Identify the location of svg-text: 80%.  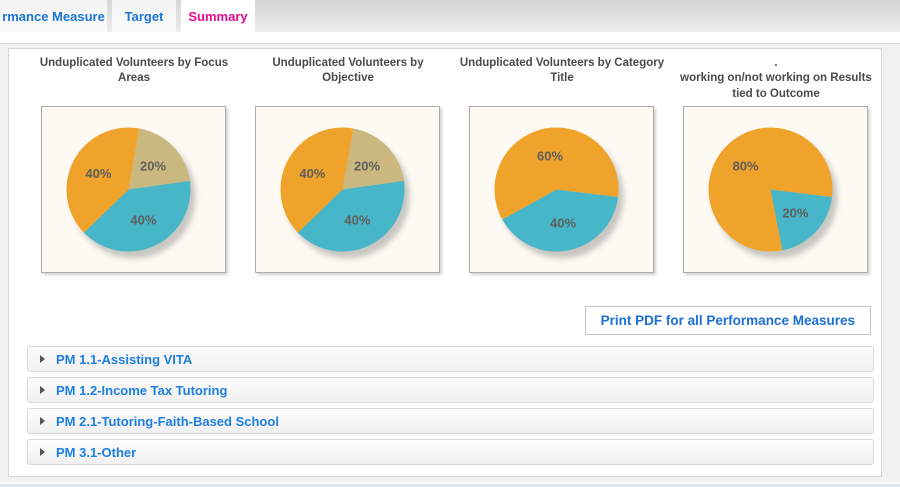
(746, 166).